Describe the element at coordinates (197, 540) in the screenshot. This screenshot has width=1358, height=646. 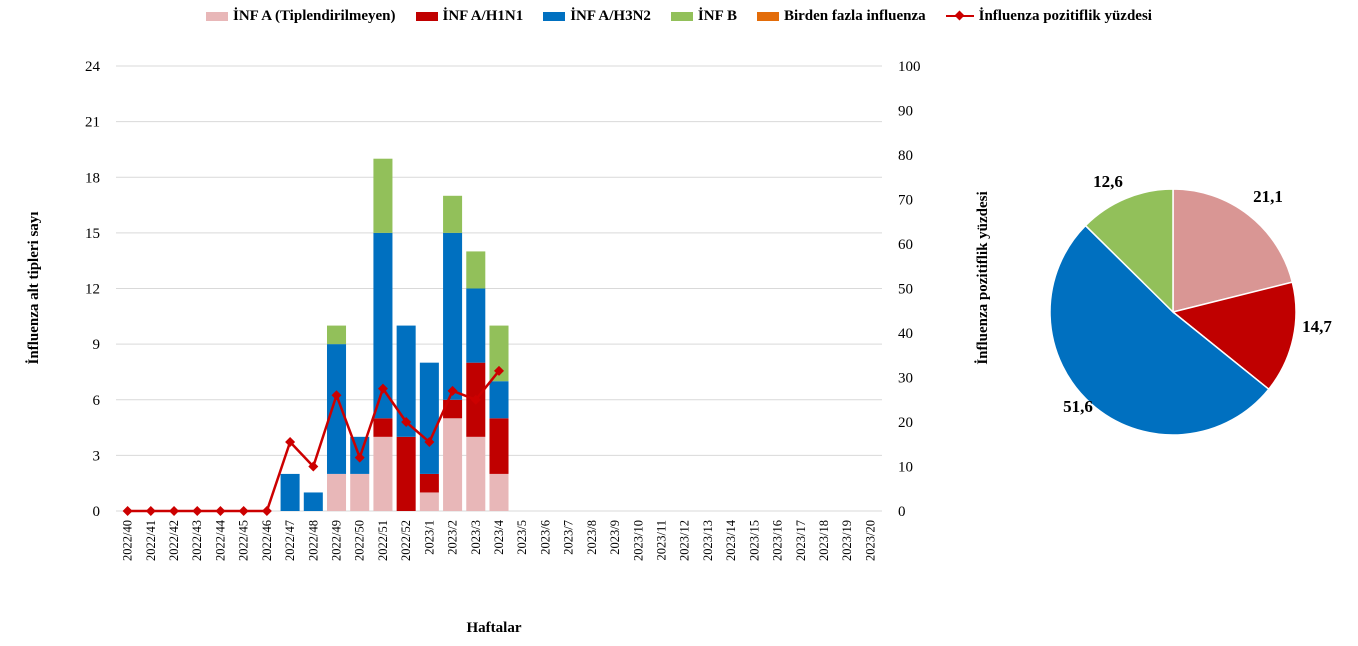
I see `x-tick-label: 2022/43` at that location.